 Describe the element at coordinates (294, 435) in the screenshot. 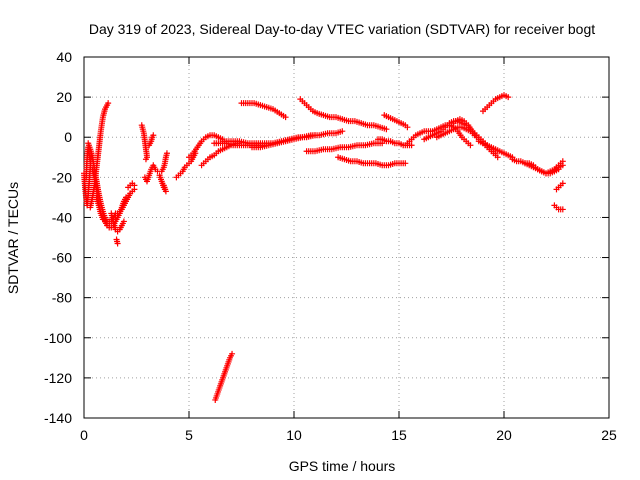

I see `x-tick-label: 10` at that location.